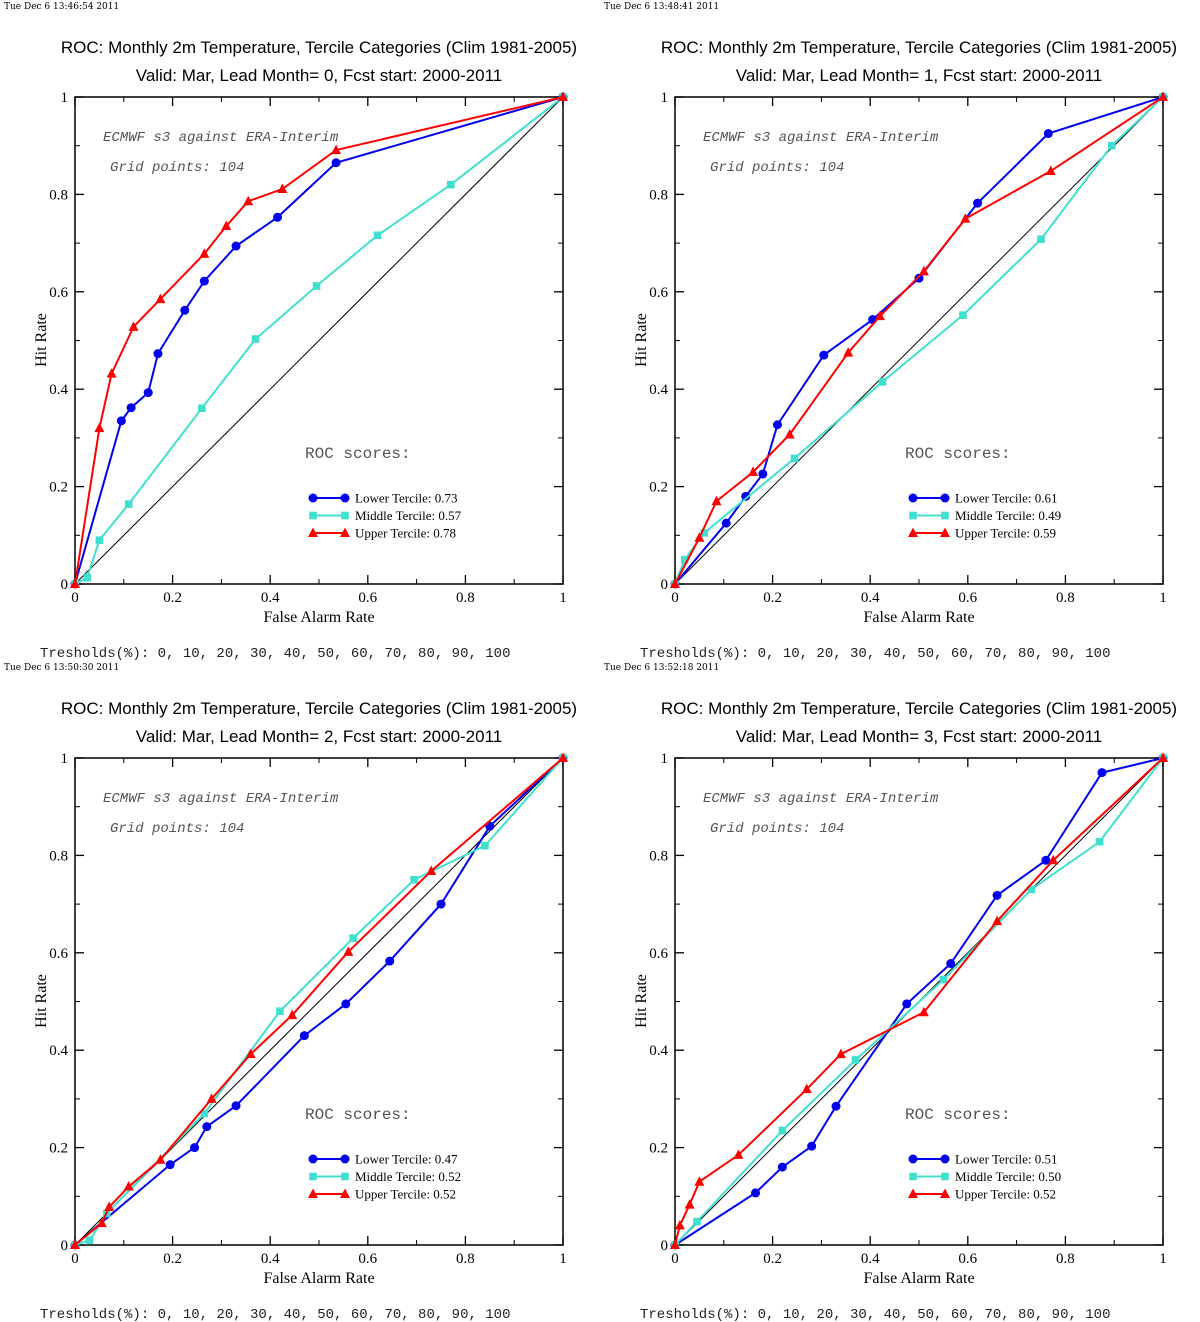 The width and height of the screenshot is (1200, 1322). I want to click on x-tick-label: 0.8, so click(465, 598).